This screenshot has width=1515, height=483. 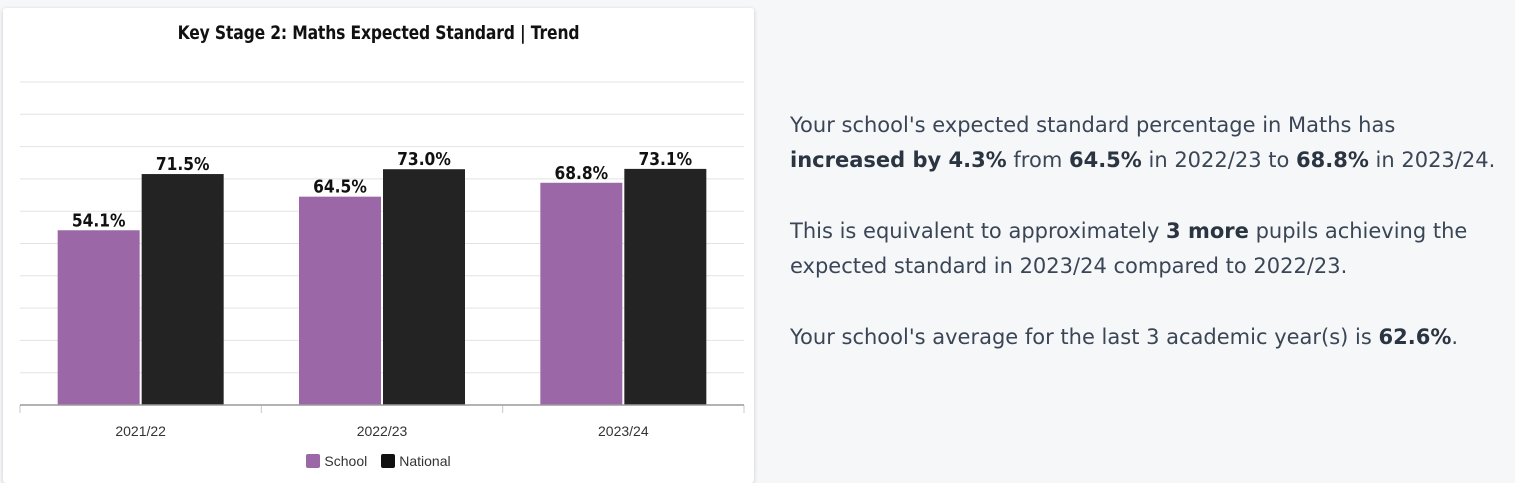 What do you see at coordinates (99, 219) in the screenshot?
I see `data-label: 54.1%` at bounding box center [99, 219].